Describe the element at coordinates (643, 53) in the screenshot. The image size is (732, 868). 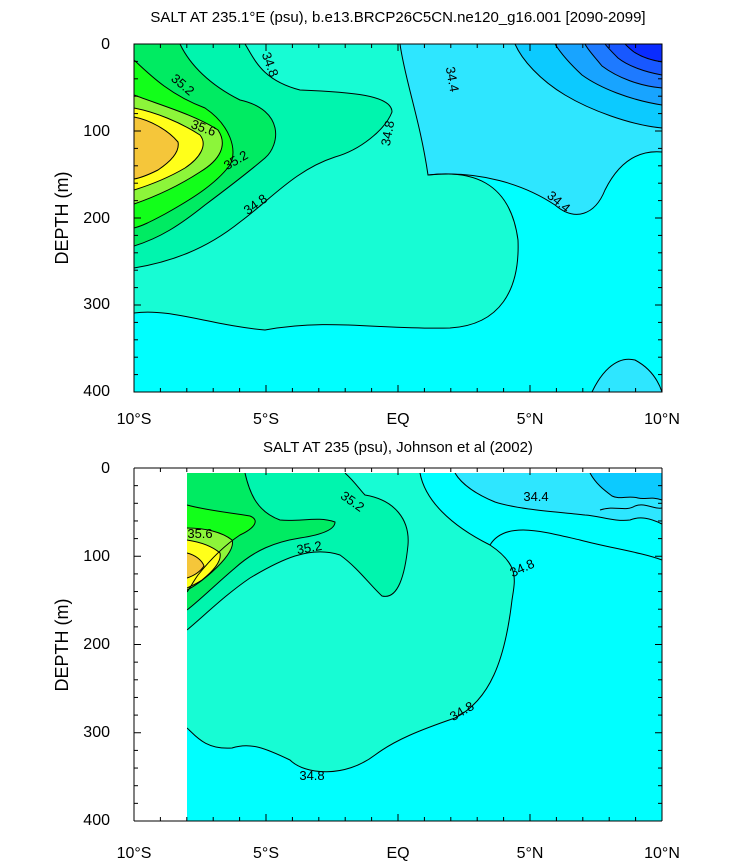
I see `fill-33.4` at that location.